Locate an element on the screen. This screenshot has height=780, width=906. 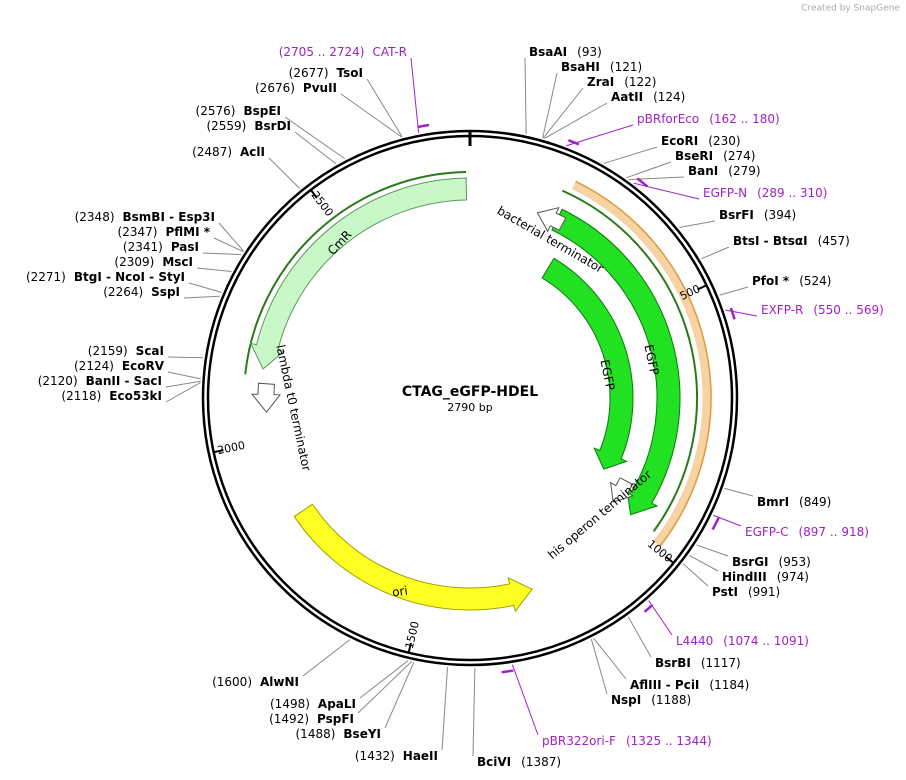
site-label-text: (2676) PvuII is located at coordinates (296, 88).